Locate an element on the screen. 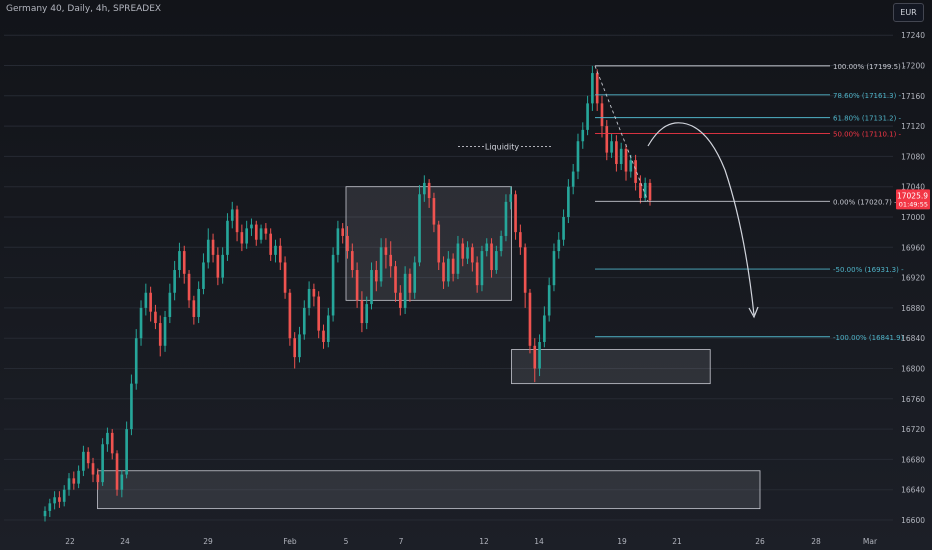 This screenshot has height=550, width=932. demand-zone-lower is located at coordinates (429, 490).